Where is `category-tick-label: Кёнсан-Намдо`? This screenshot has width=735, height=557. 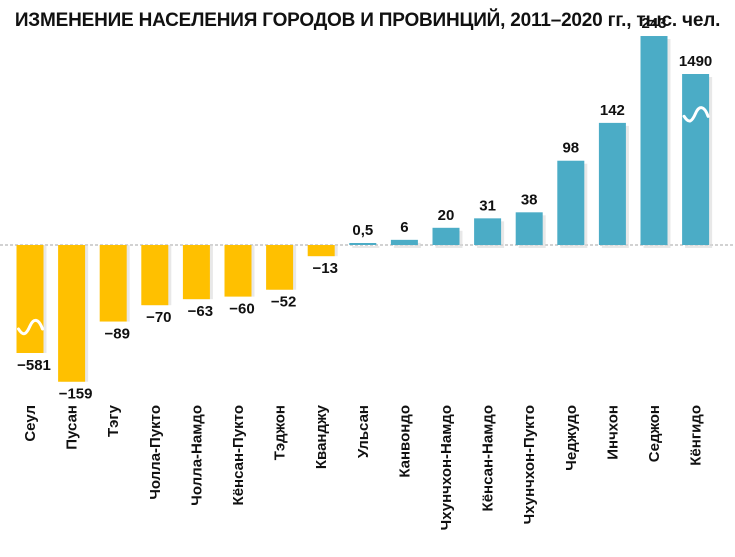 category-tick-label: Кёнсан-Намдо is located at coordinates (488, 458).